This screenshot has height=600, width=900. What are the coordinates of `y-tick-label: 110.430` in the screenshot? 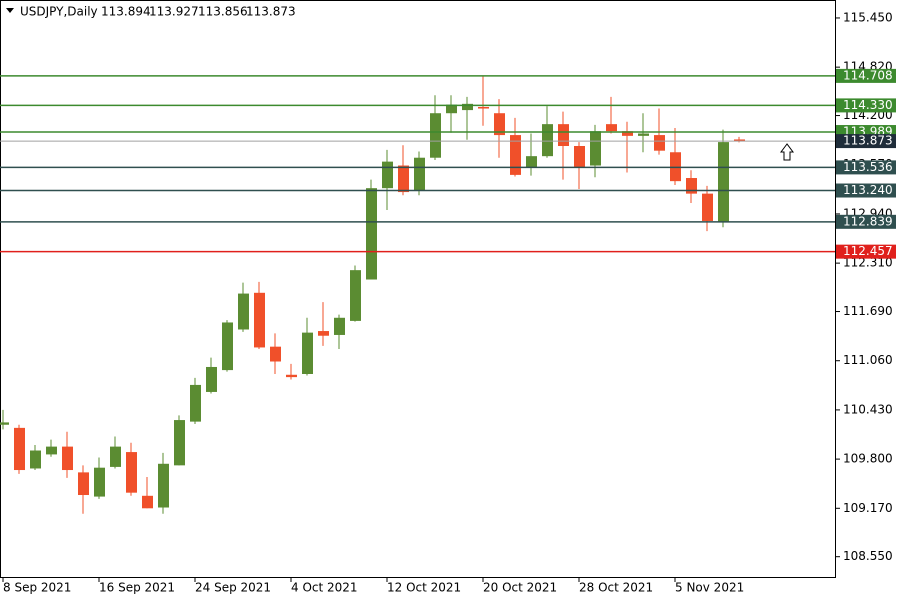 It's located at (868, 409).